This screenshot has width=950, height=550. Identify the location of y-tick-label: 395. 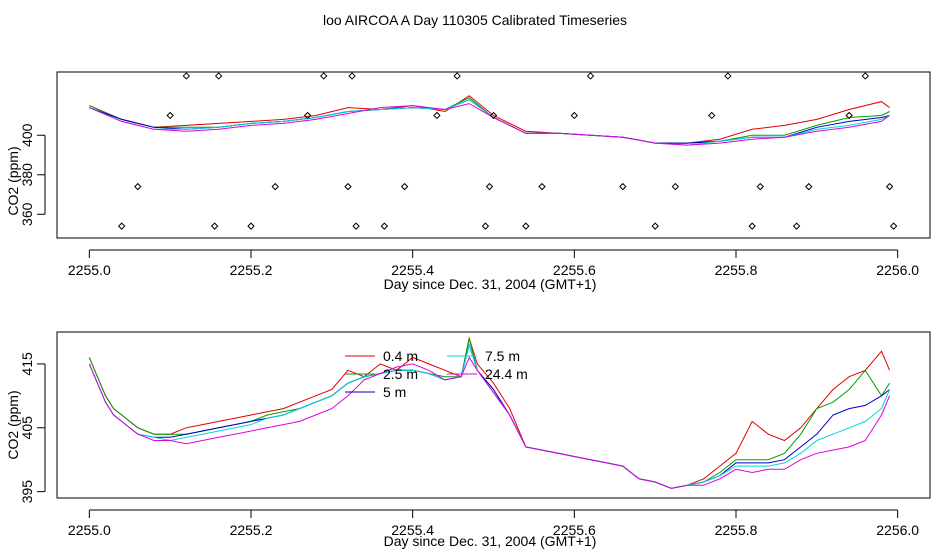
(27, 492).